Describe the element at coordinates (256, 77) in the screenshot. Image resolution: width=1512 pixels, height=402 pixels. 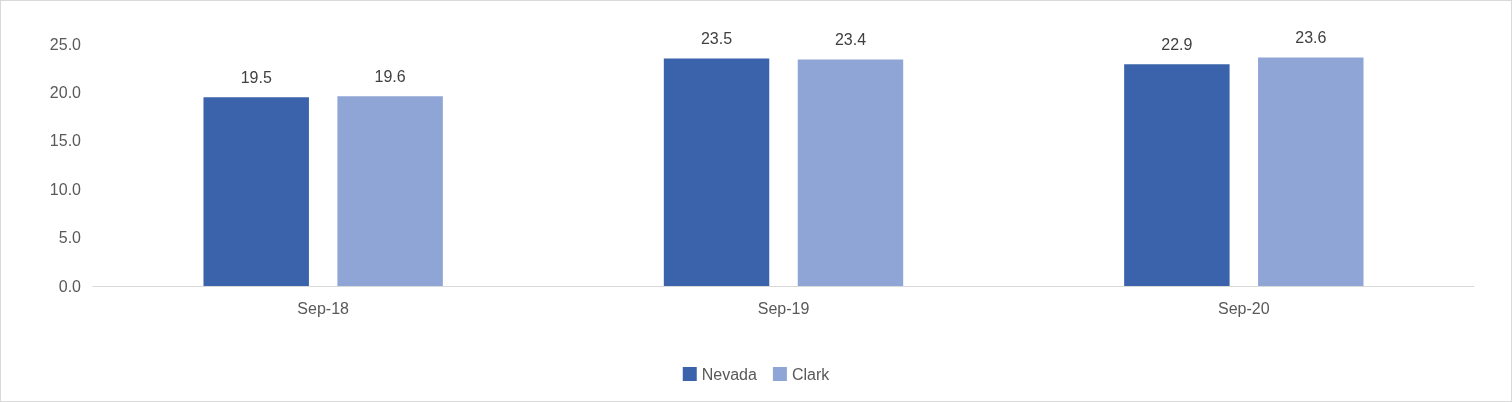
I see `data-label: 19.5` at that location.